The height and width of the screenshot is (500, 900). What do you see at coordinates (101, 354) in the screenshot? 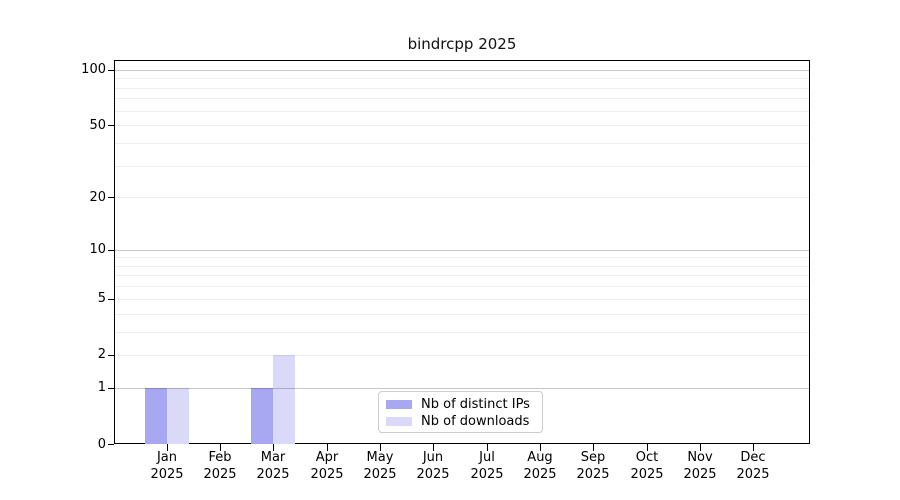
I see `y-tick-label: 2` at bounding box center [101, 354].